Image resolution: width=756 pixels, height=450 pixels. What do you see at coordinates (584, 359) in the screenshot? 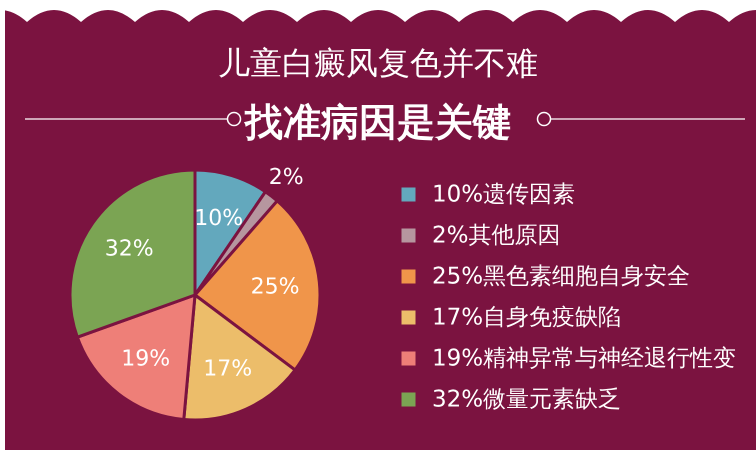
I see `legend-label: 19%精神异常与神经退行性变` at bounding box center [584, 359].